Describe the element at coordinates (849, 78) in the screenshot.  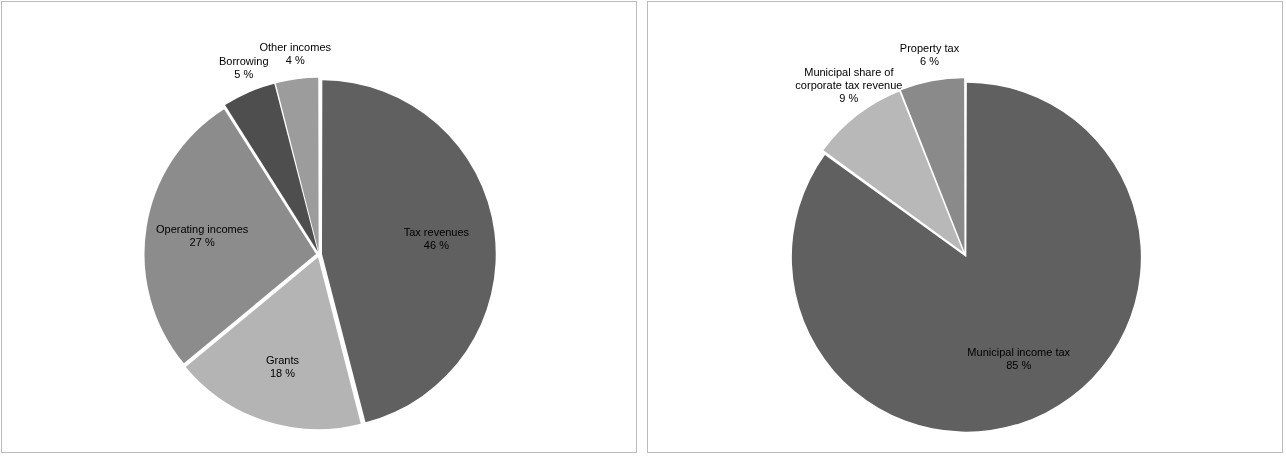
I see `slice-label: Municipal share of corporate tax revenue` at that location.